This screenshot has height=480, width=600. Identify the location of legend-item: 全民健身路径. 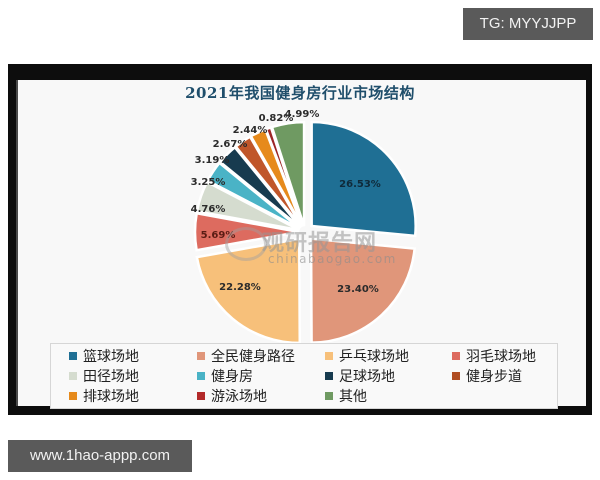
(246, 356).